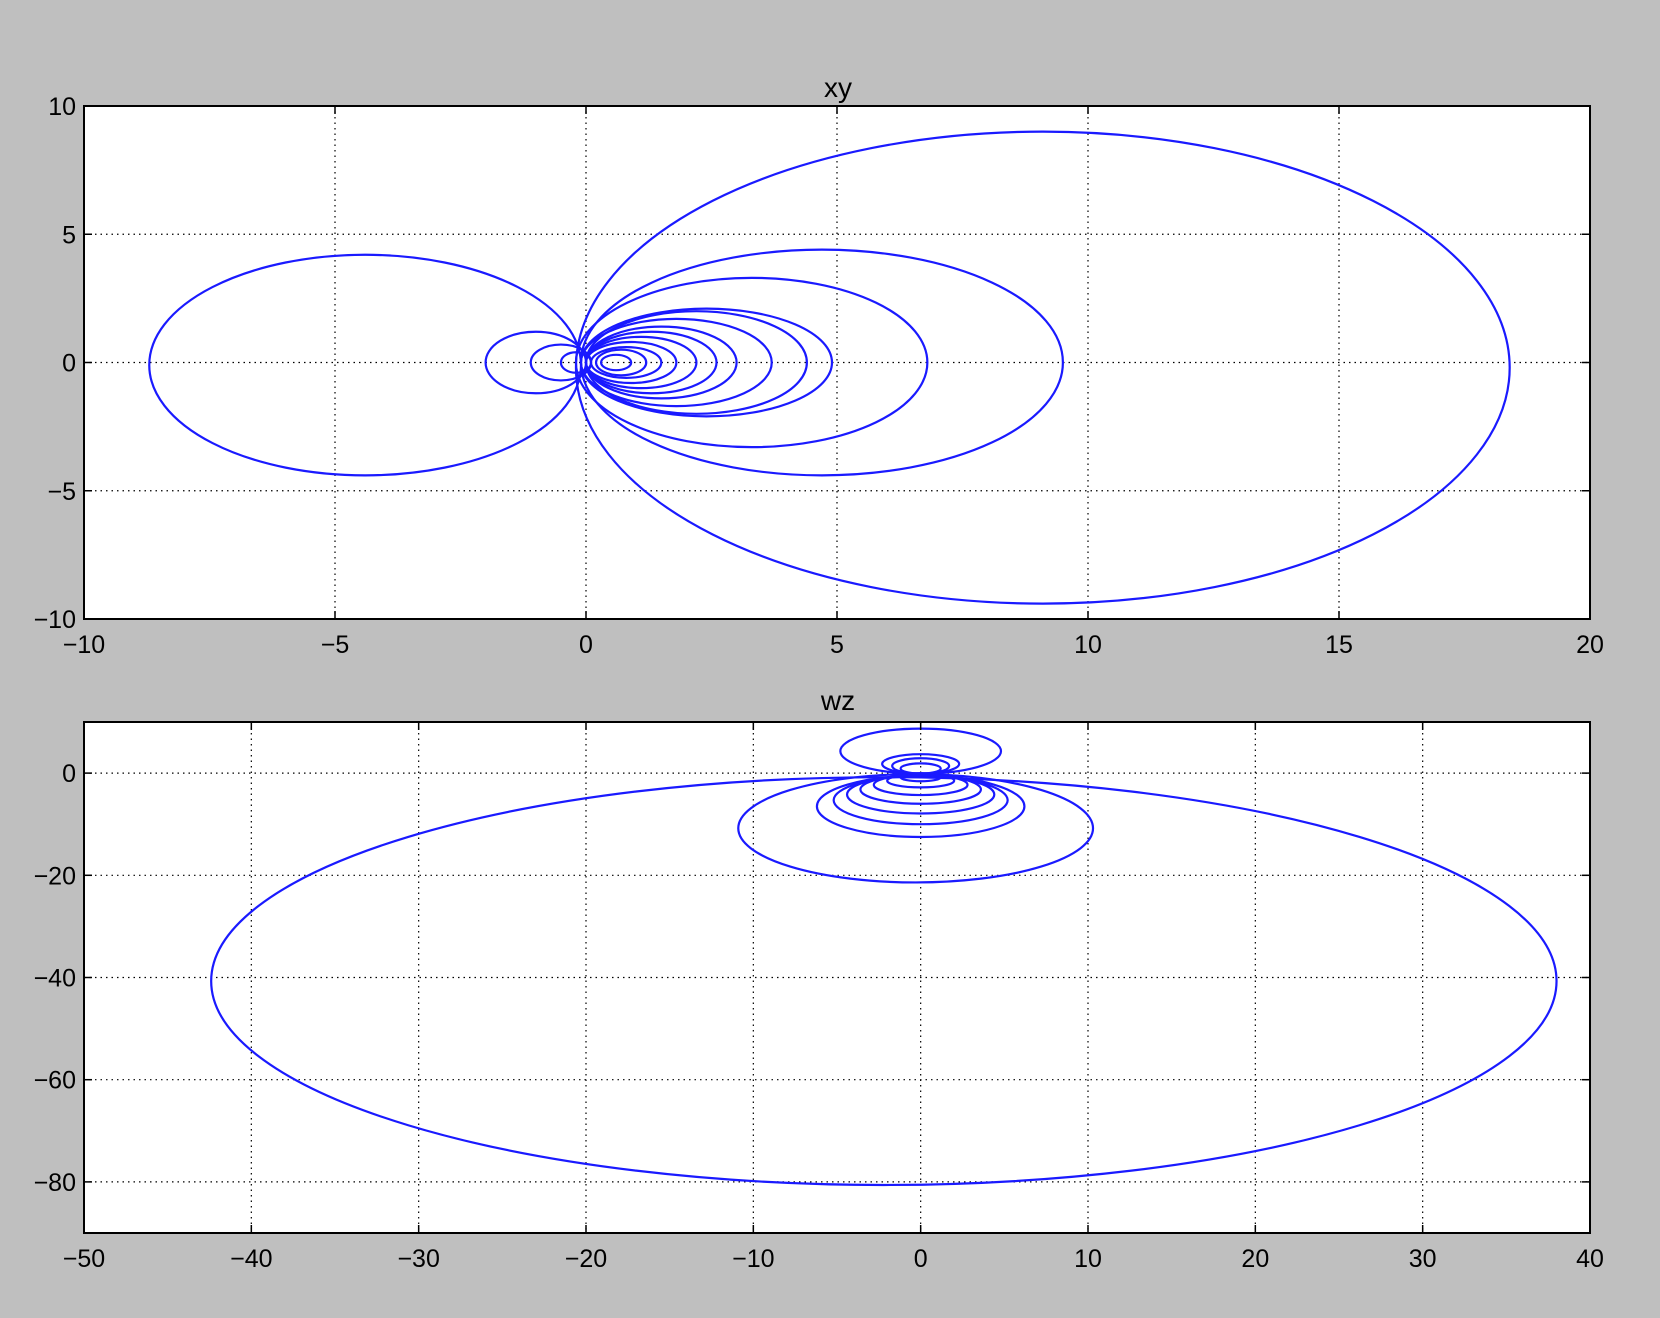  I want to click on y-tick-label: 10, so click(62, 107).